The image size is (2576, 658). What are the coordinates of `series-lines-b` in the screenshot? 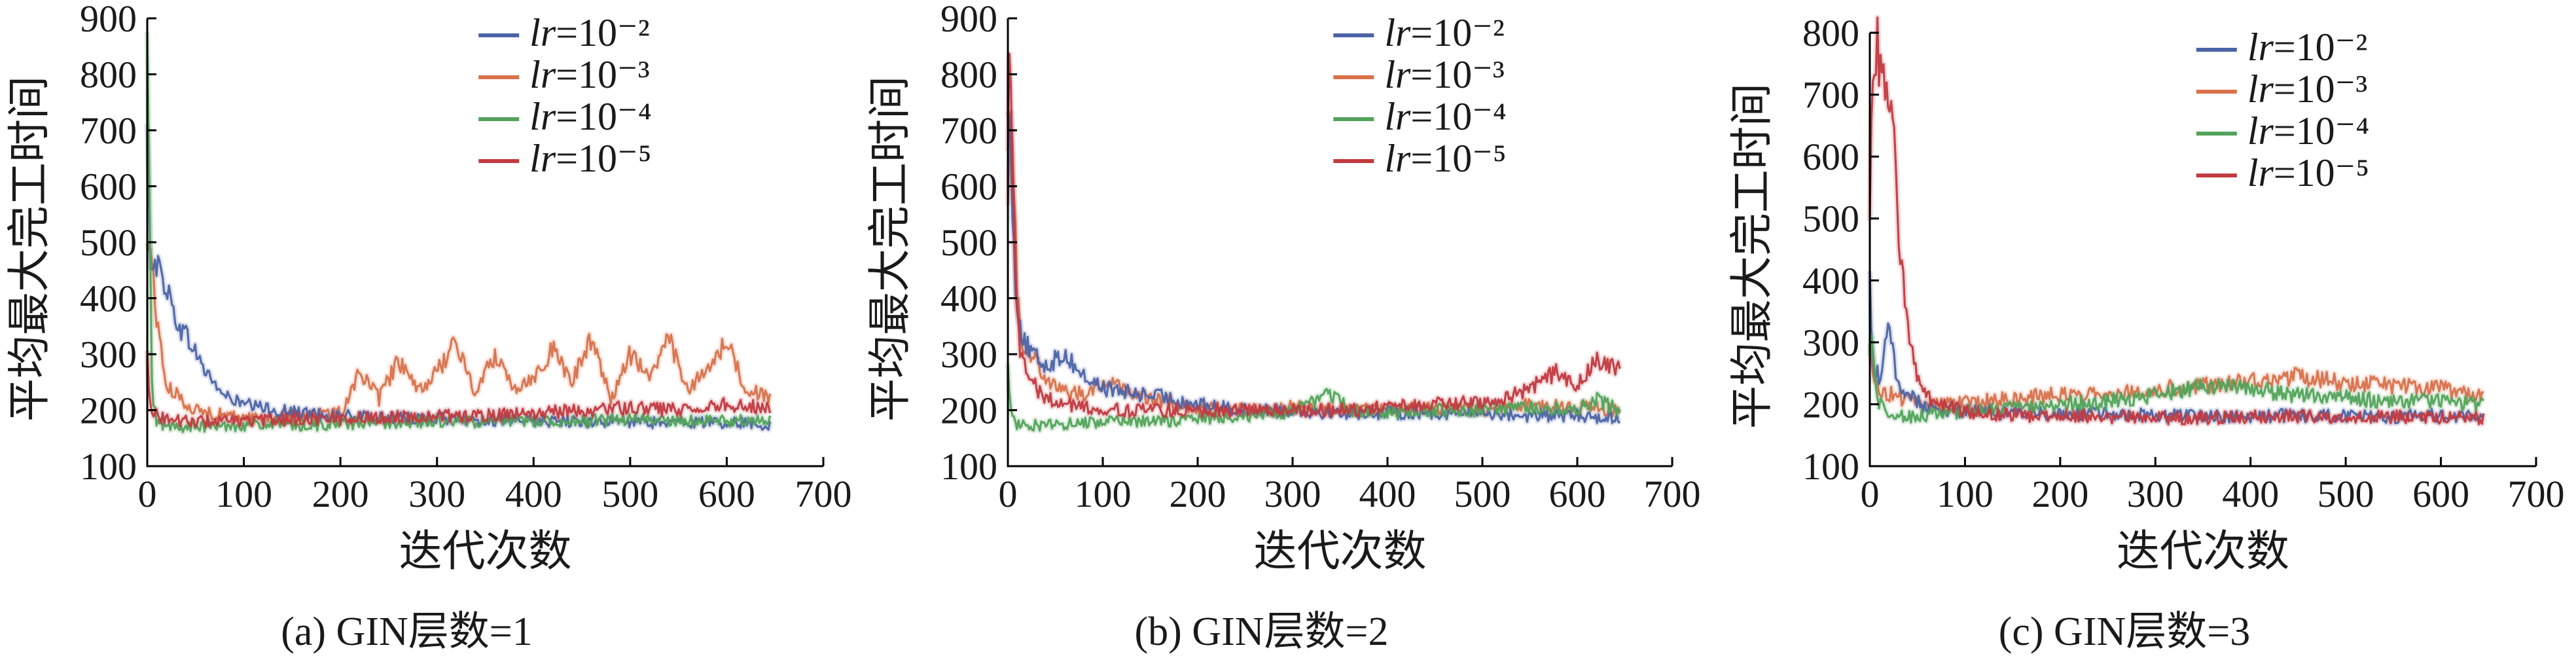 It's located at (1314, 242).